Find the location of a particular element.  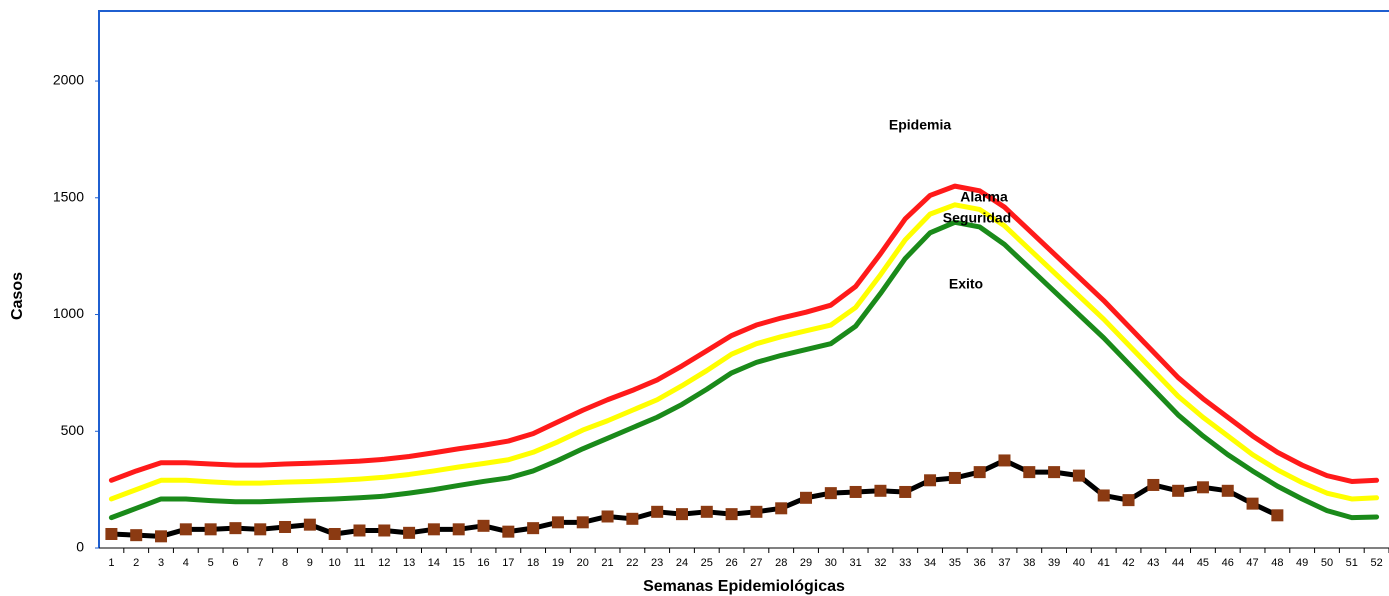

x-tick-label: 1 is located at coordinates (111, 563).